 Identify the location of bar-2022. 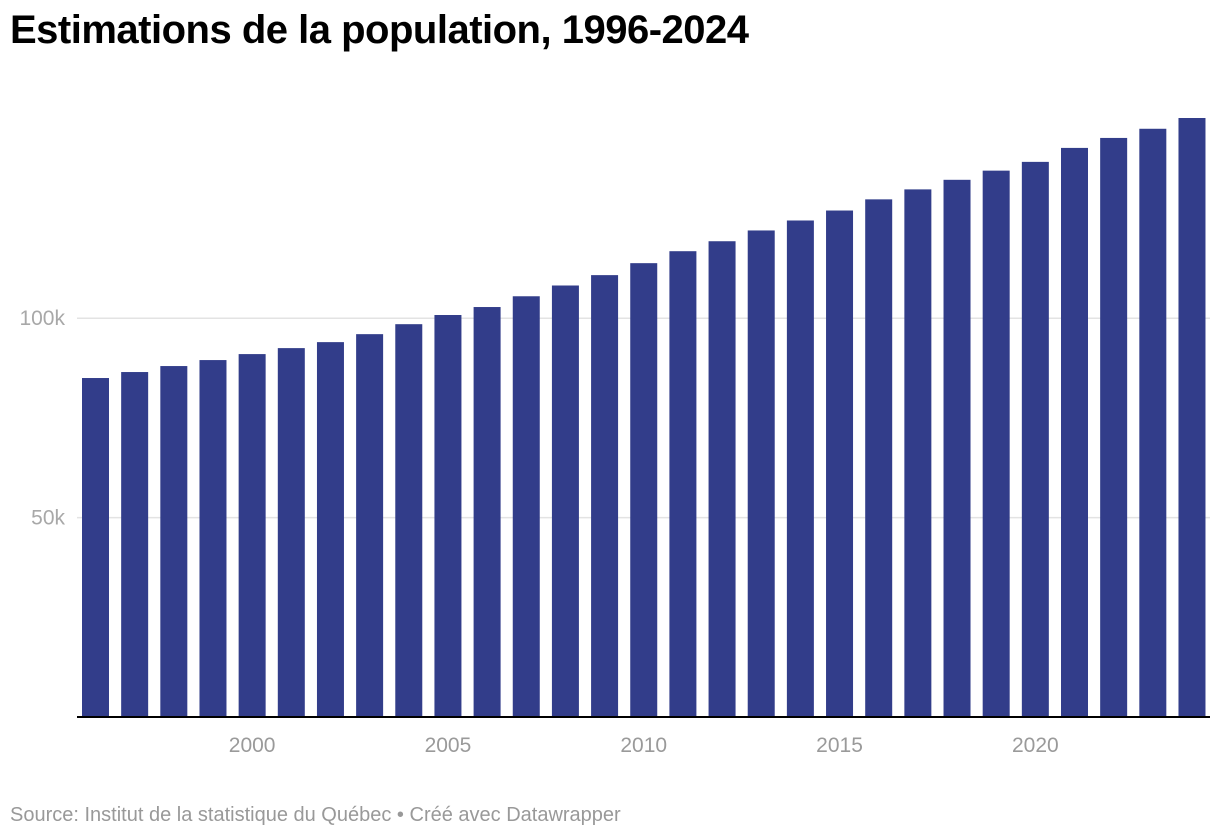
(1114, 427).